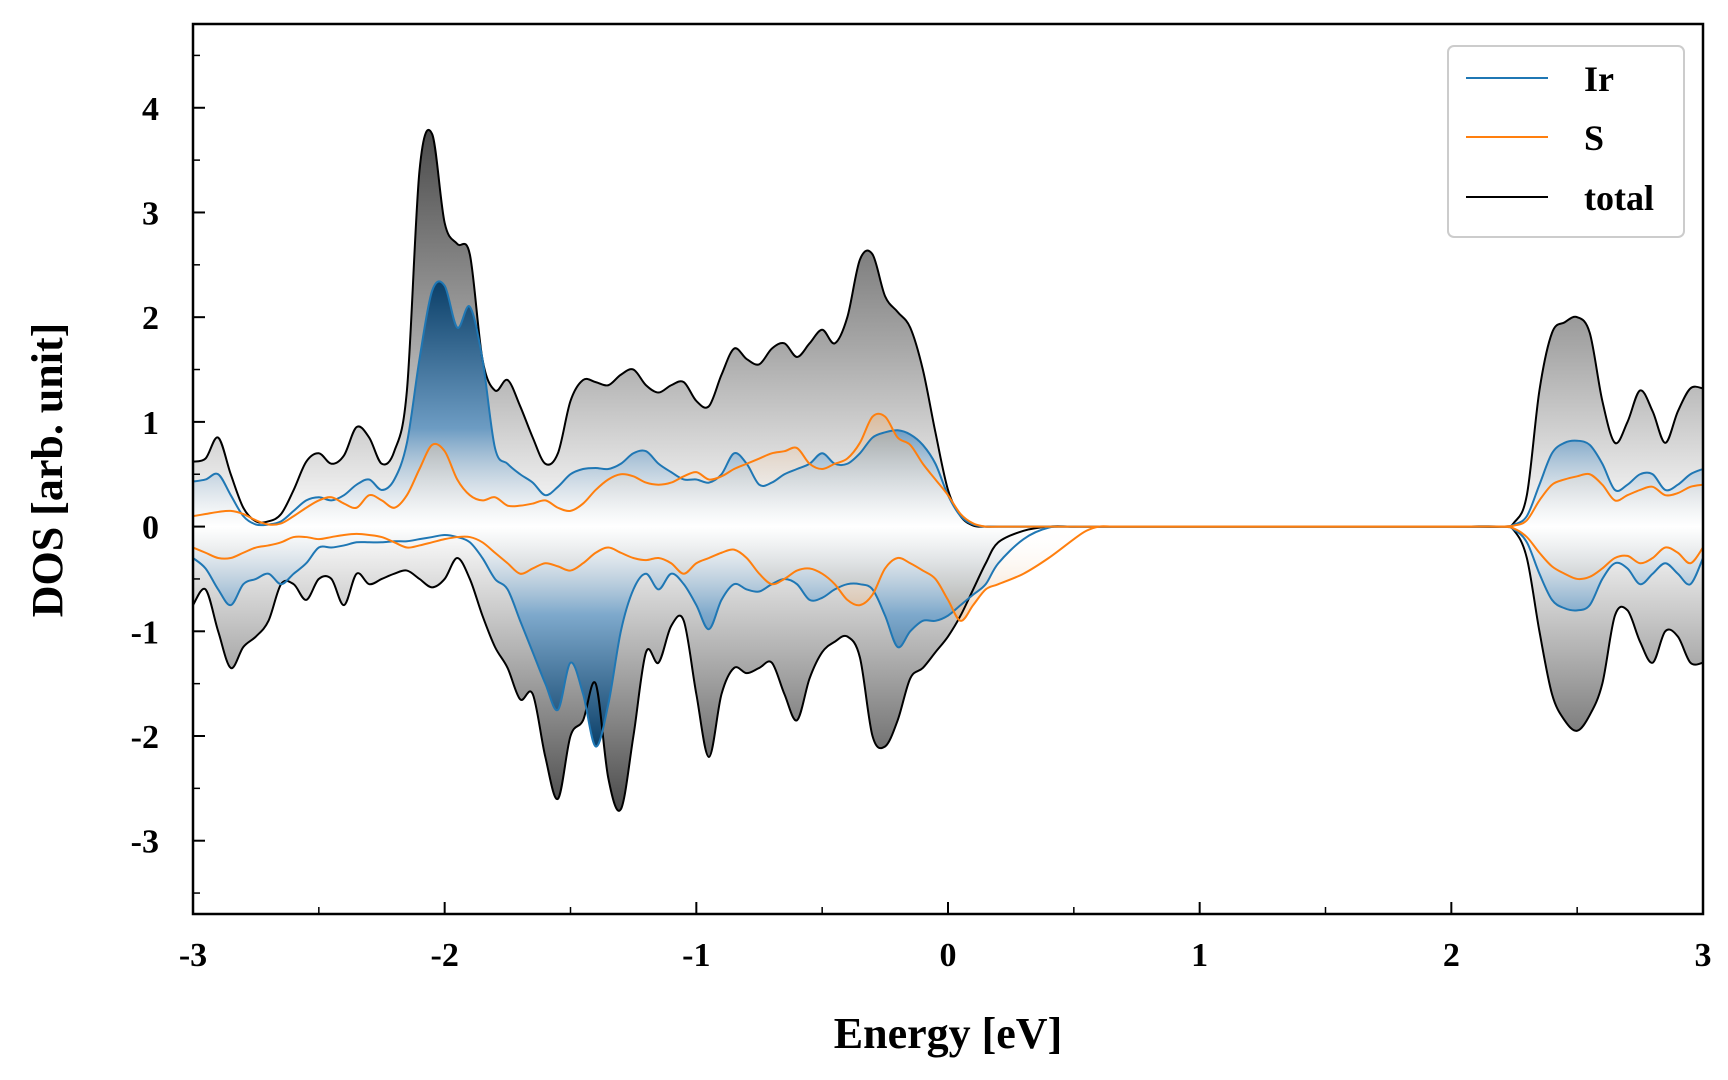  I want to click on y-tick-label: 2, so click(150, 318).